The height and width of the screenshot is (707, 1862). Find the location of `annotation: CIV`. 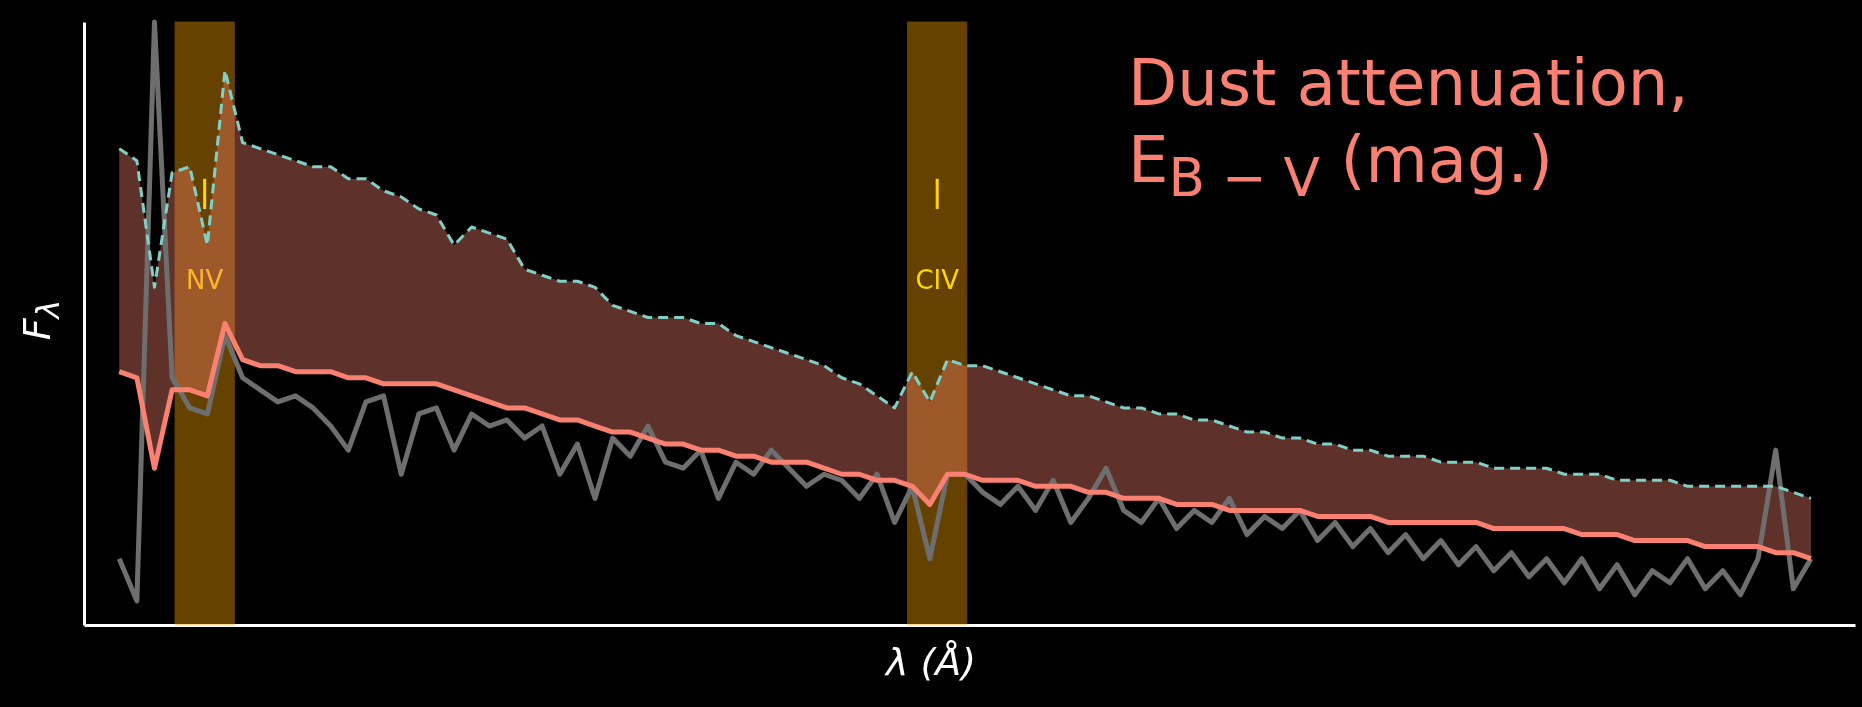

annotation: CIV is located at coordinates (937, 280).